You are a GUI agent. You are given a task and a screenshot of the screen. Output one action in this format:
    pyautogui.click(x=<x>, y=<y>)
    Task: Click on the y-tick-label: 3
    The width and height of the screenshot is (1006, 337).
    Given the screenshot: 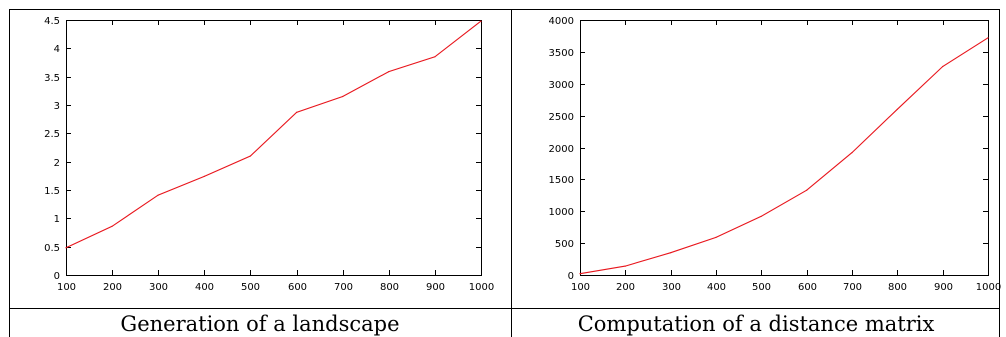 What is the action you would take?
    pyautogui.click(x=57, y=106)
    